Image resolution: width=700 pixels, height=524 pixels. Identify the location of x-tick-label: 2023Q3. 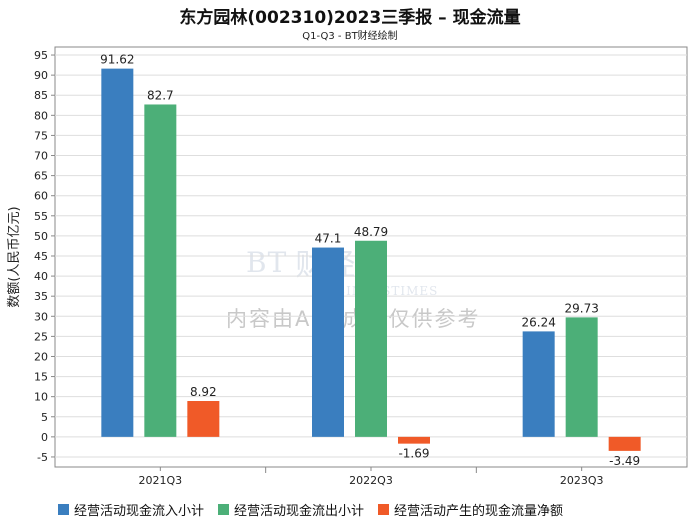
(582, 480).